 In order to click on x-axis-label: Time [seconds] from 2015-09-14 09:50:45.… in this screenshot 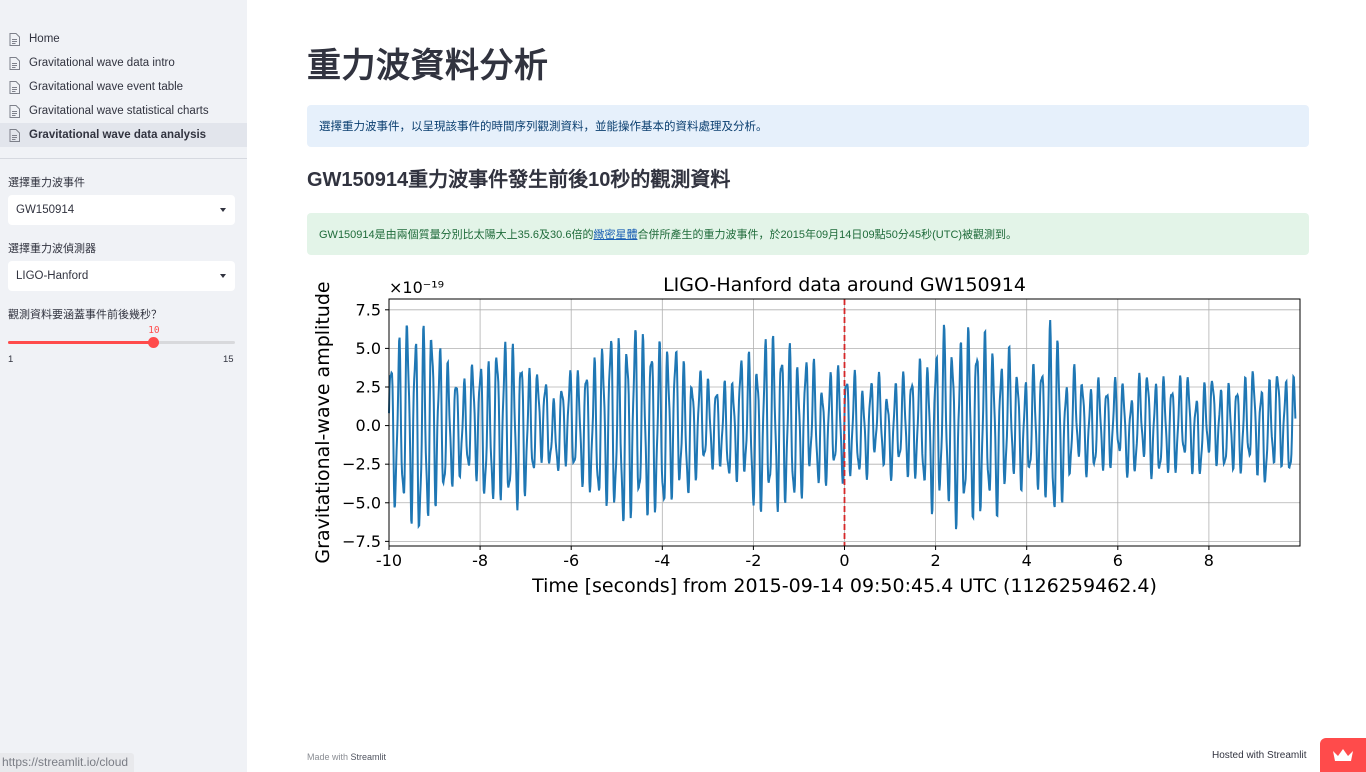, I will do `click(844, 586)`.